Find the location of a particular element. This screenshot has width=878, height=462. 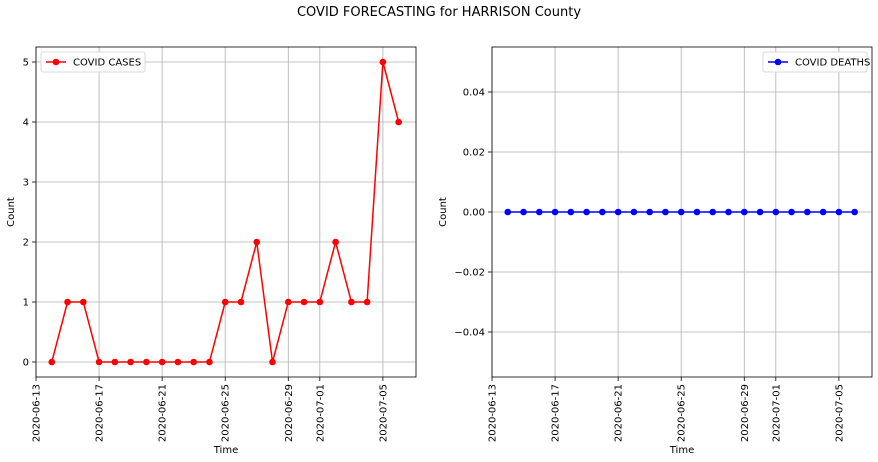

y-tick-label: 3 is located at coordinates (26, 183).